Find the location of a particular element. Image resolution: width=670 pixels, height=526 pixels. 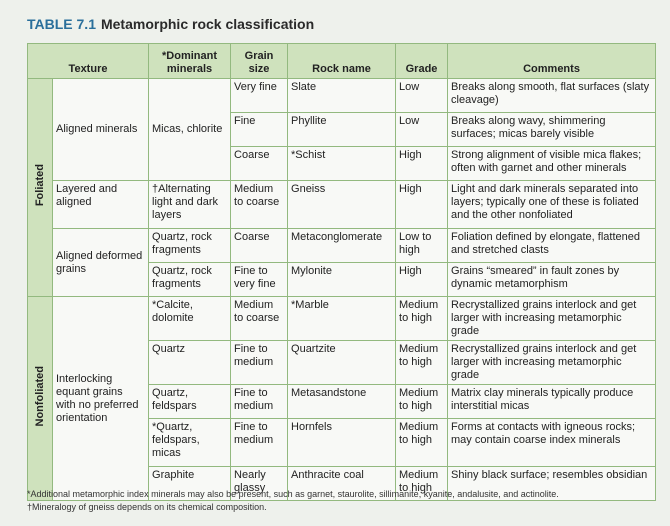

table-cell: Aligned deformed grains is located at coordinates (100, 262).